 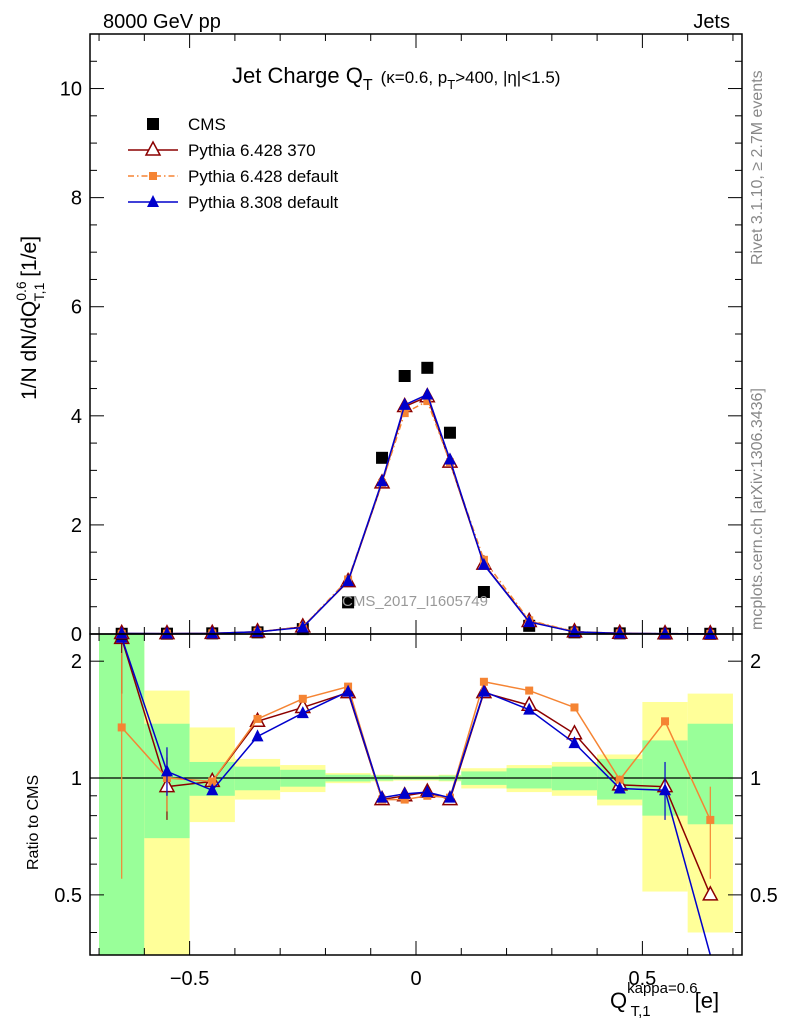 What do you see at coordinates (207, 124) in the screenshot?
I see `legend-label: CMS` at bounding box center [207, 124].